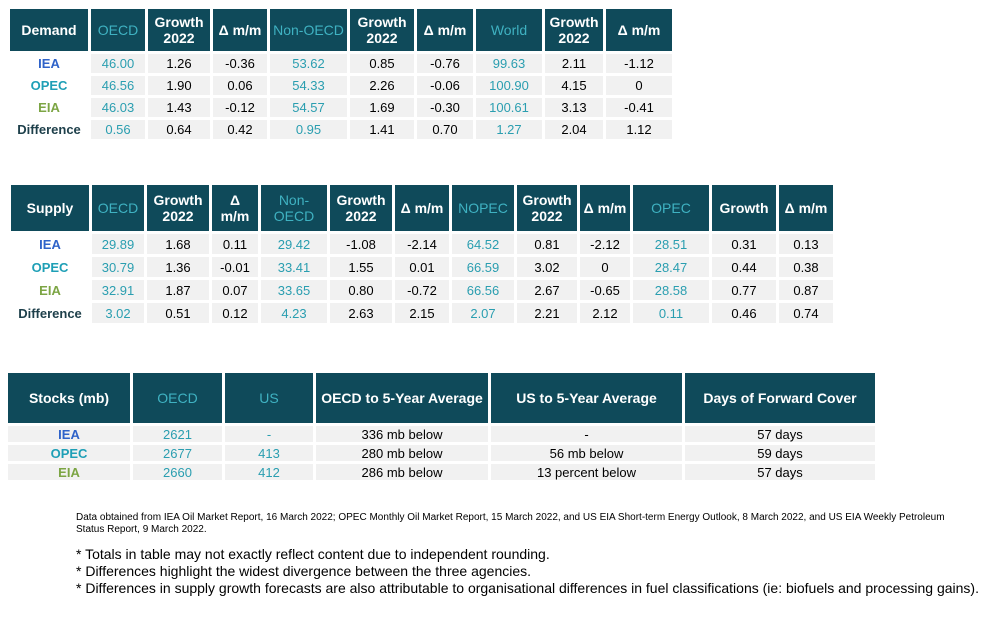 The height and width of the screenshot is (620, 986). What do you see at coordinates (586, 453) in the screenshot?
I see `table-cell: 56 mb below` at bounding box center [586, 453].